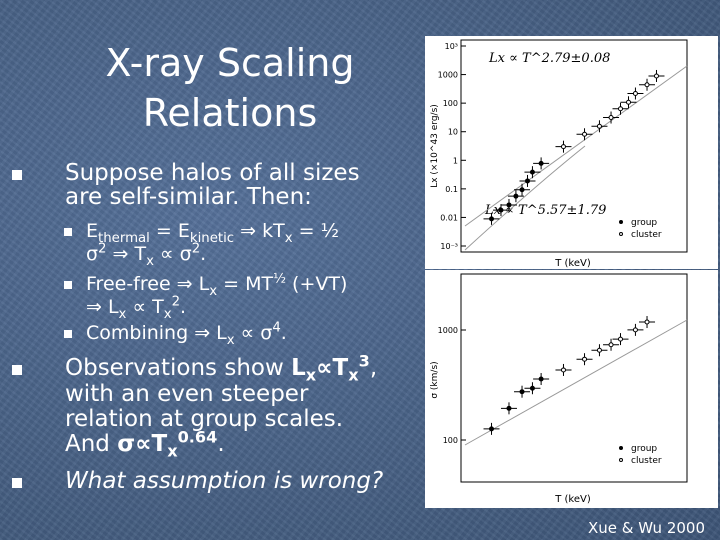 This screenshot has height=540, width=720. I want to click on y-axis-label: σ (km/s), so click(435, 379).